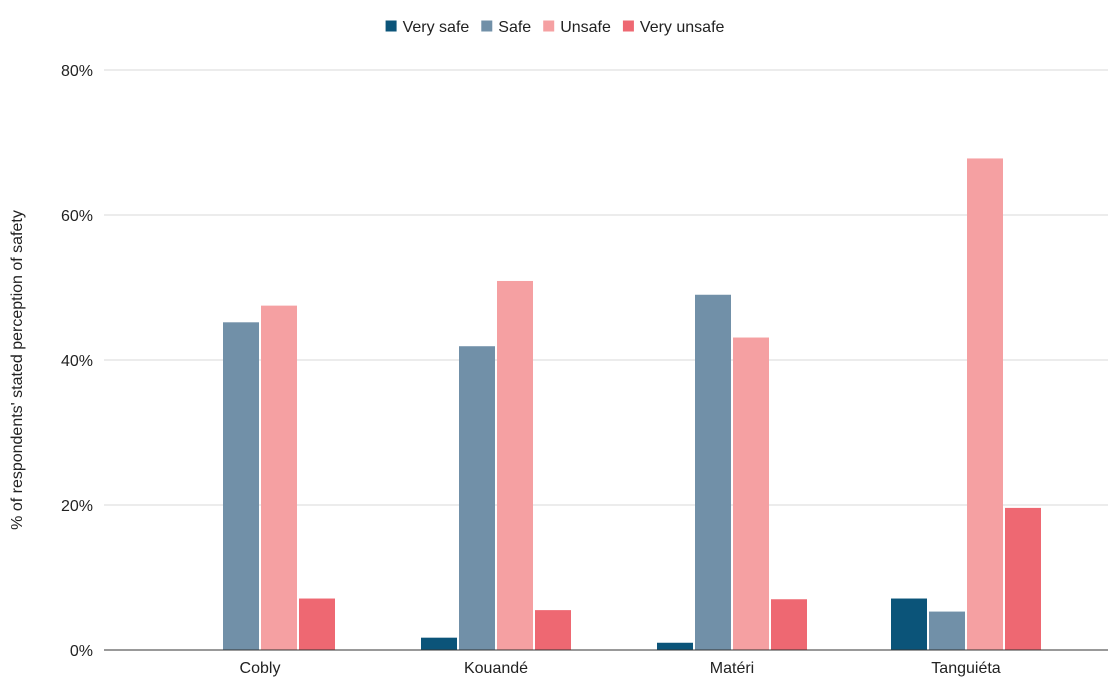 The width and height of the screenshot is (1111, 678). What do you see at coordinates (947, 630) in the screenshot?
I see `bar-tanguieta-safe` at bounding box center [947, 630].